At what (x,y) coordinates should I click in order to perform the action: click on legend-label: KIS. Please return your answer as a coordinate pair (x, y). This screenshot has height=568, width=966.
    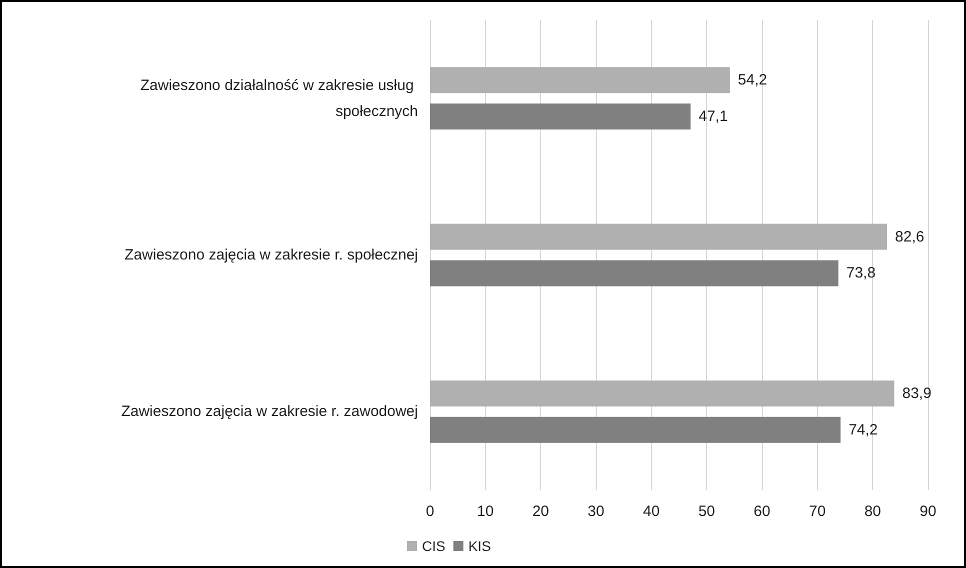
    Looking at the image, I should click on (479, 546).